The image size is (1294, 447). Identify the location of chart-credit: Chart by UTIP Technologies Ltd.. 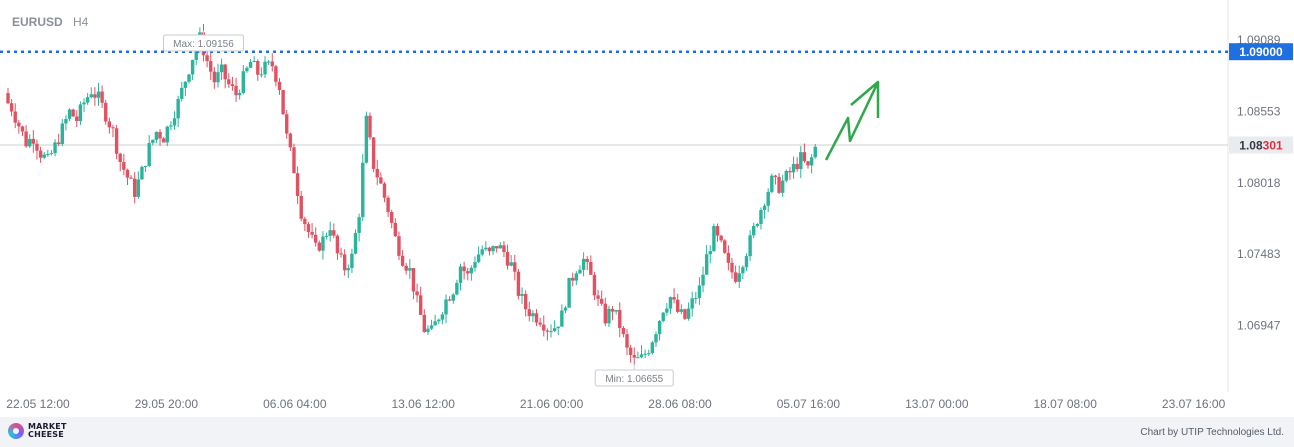
(1212, 432).